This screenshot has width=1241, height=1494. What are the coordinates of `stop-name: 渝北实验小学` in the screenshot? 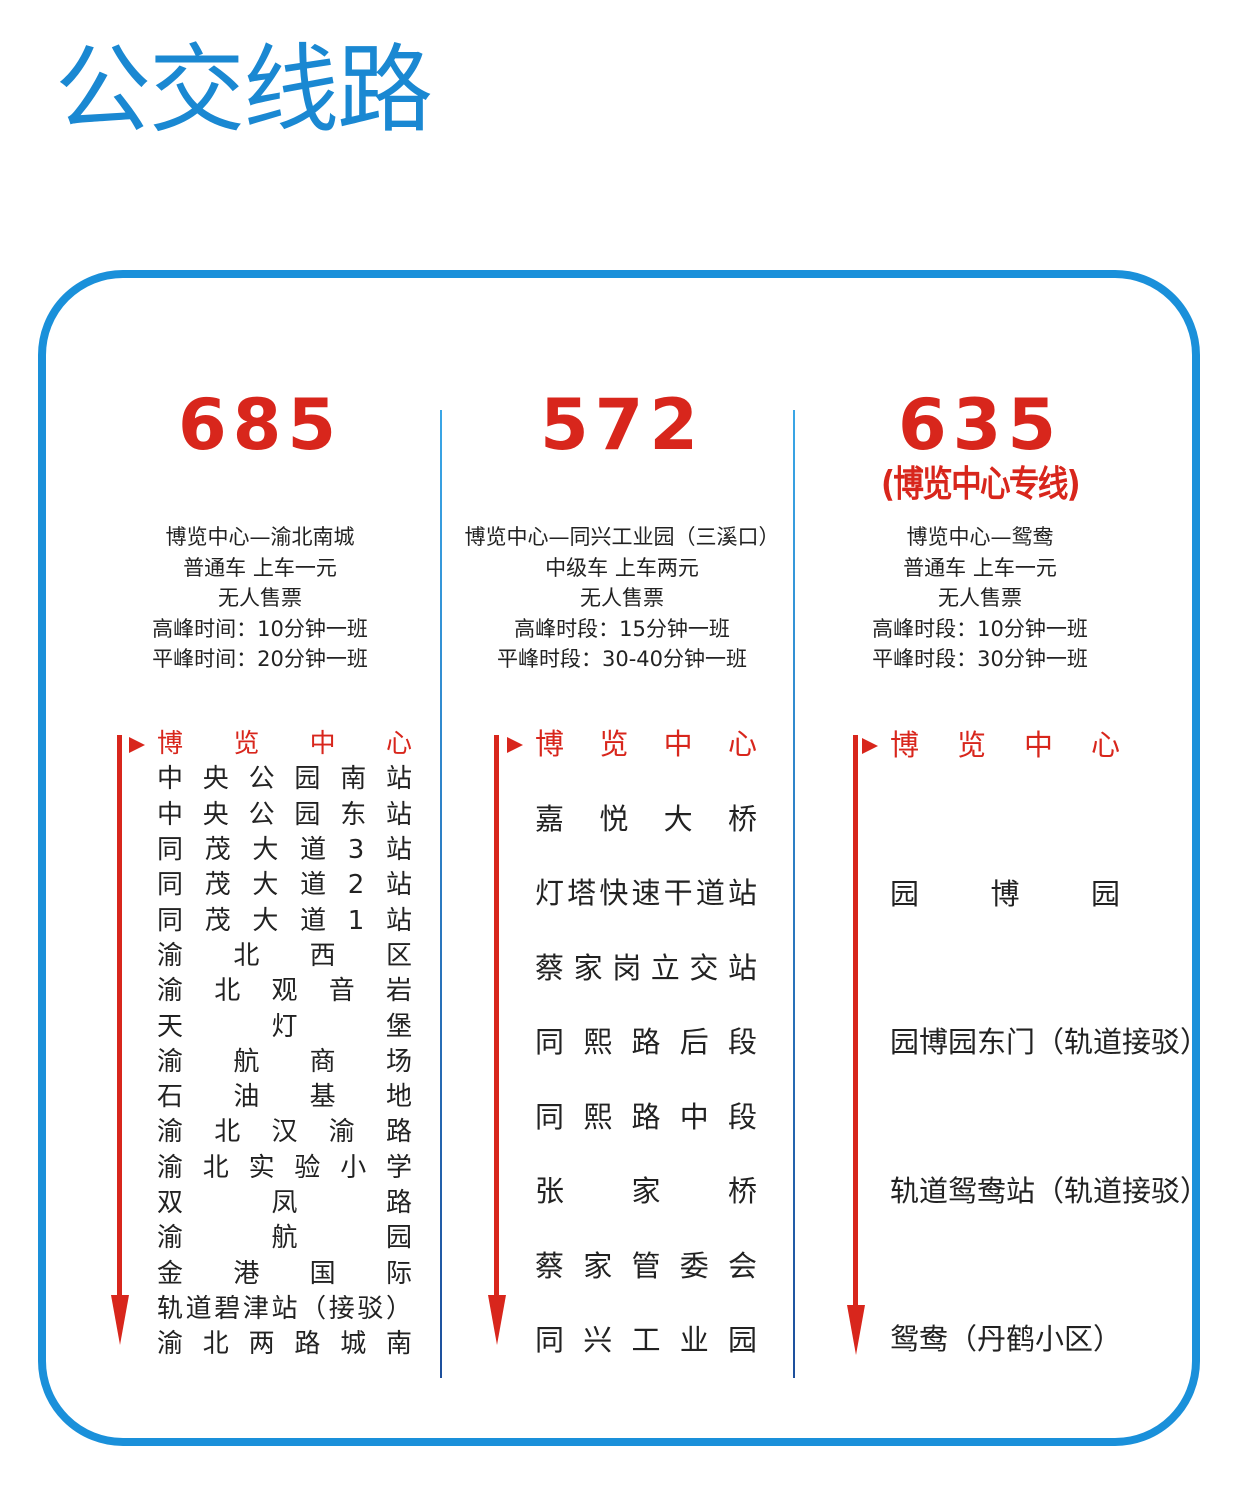 It's located at (284, 1167).